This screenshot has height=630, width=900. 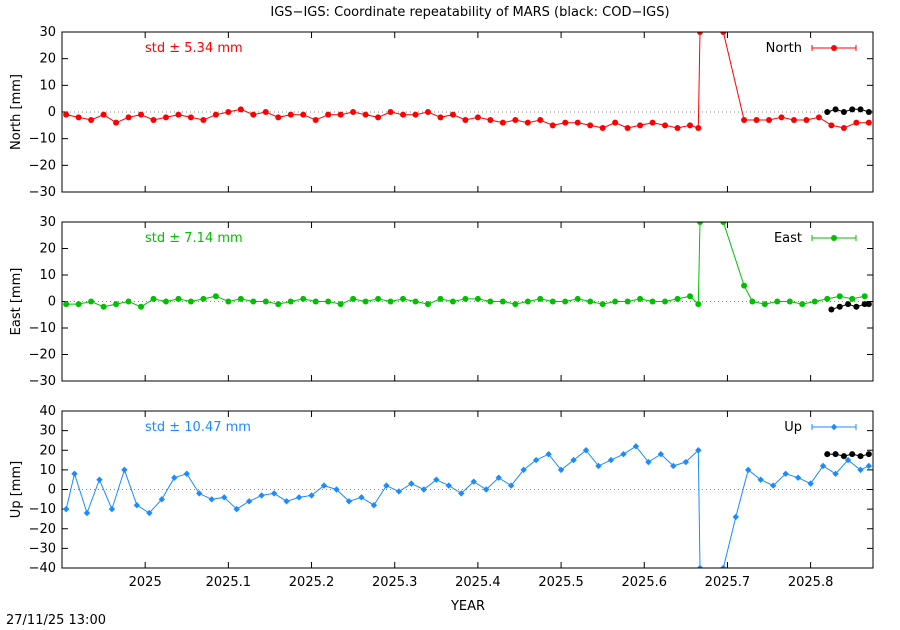 What do you see at coordinates (42, 328) in the screenshot?
I see `y-tick-label: −10` at bounding box center [42, 328].